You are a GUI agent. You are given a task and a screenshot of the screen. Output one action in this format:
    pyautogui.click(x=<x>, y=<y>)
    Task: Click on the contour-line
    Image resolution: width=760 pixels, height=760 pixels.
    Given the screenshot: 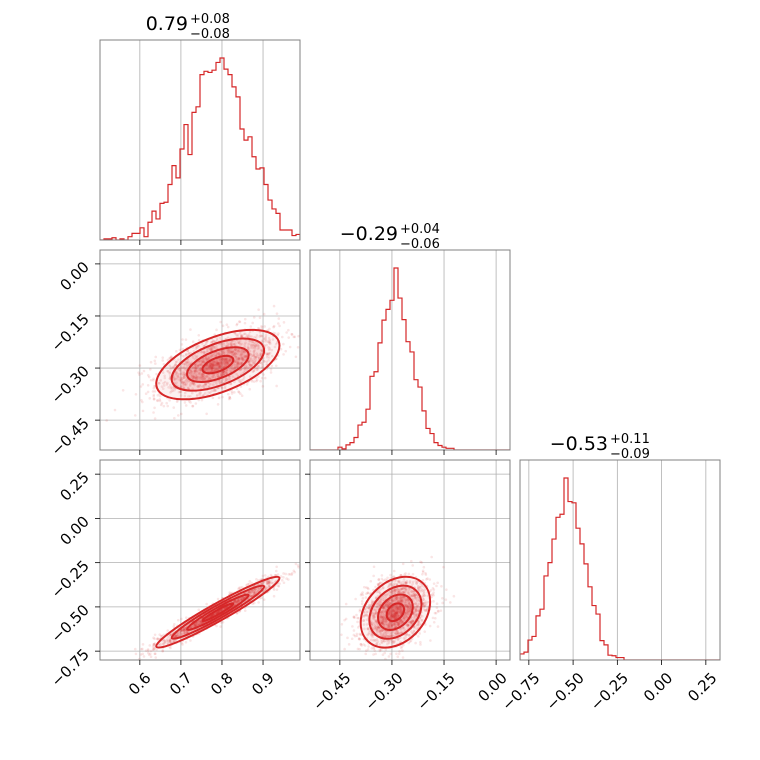 What is the action you would take?
    pyautogui.click(x=218, y=612)
    